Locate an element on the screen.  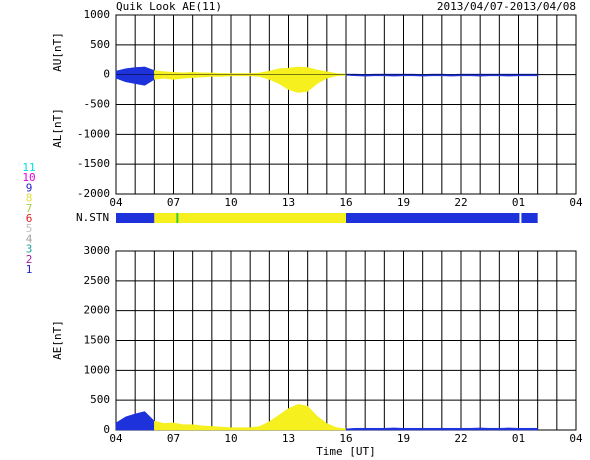
y-tick-label: 2000 is located at coordinates (97, 310).